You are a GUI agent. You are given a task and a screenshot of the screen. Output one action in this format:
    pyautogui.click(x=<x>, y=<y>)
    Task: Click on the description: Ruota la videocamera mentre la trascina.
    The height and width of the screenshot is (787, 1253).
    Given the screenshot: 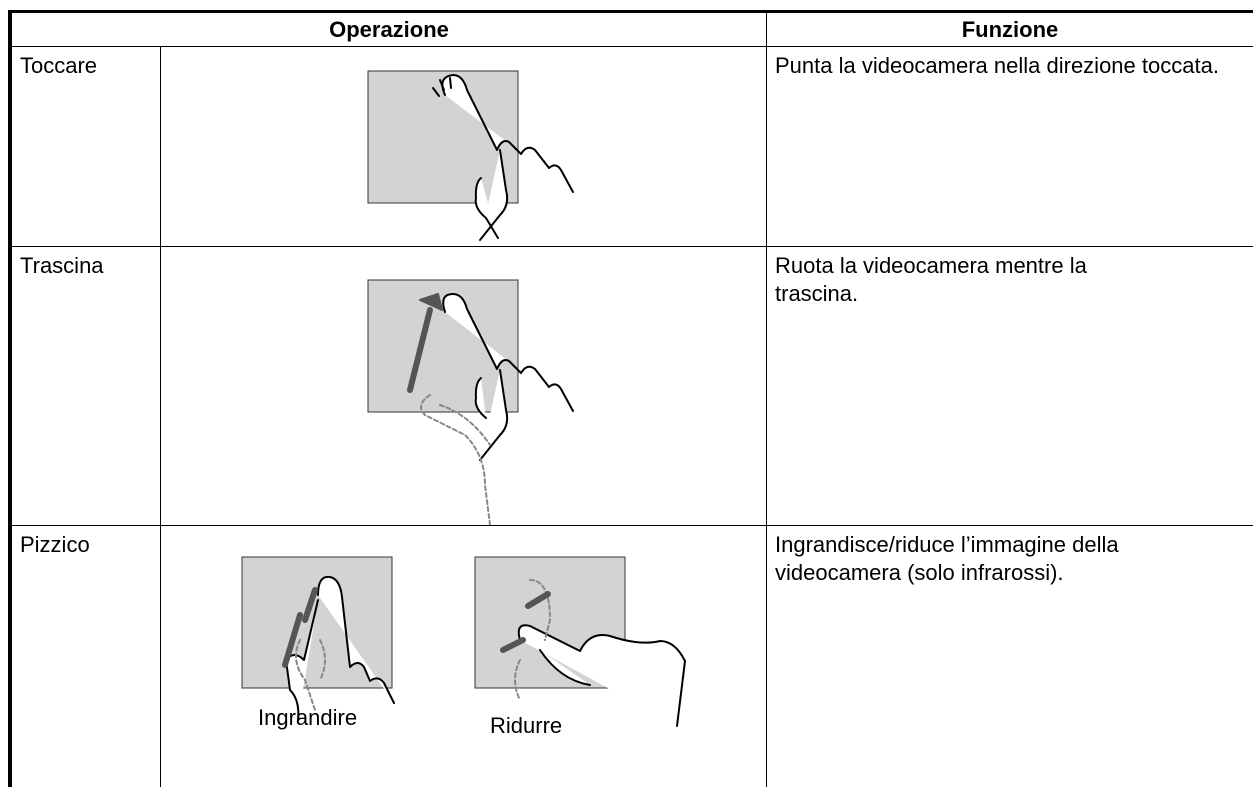 What is the action you would take?
    pyautogui.click(x=931, y=279)
    